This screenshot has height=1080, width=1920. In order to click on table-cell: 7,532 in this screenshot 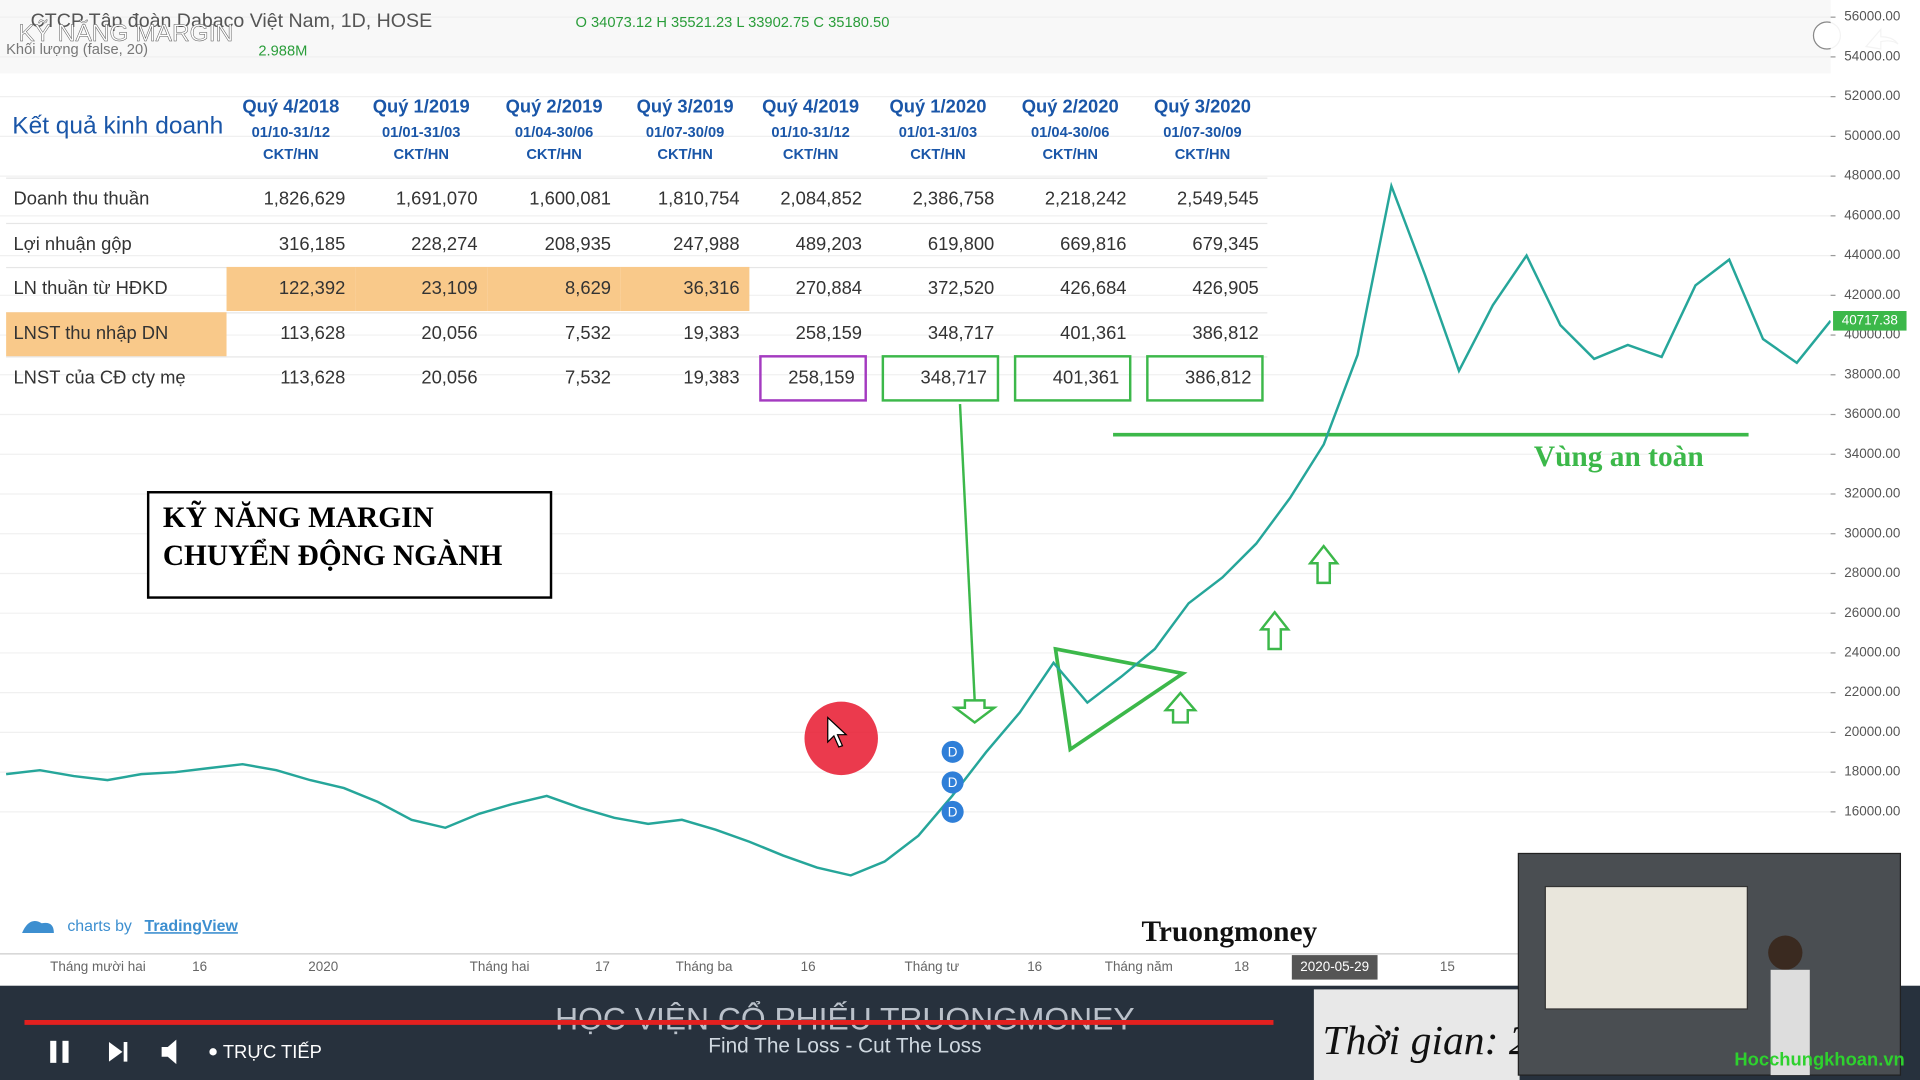, I will do `click(588, 333)`.